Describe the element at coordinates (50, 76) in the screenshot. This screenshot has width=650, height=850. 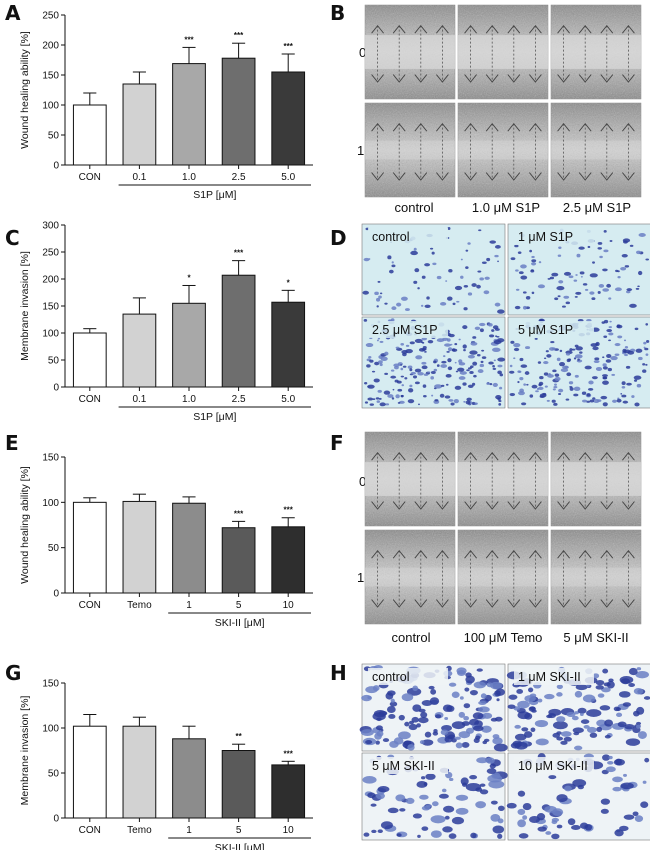
I see `y-tick-label: 150` at that location.